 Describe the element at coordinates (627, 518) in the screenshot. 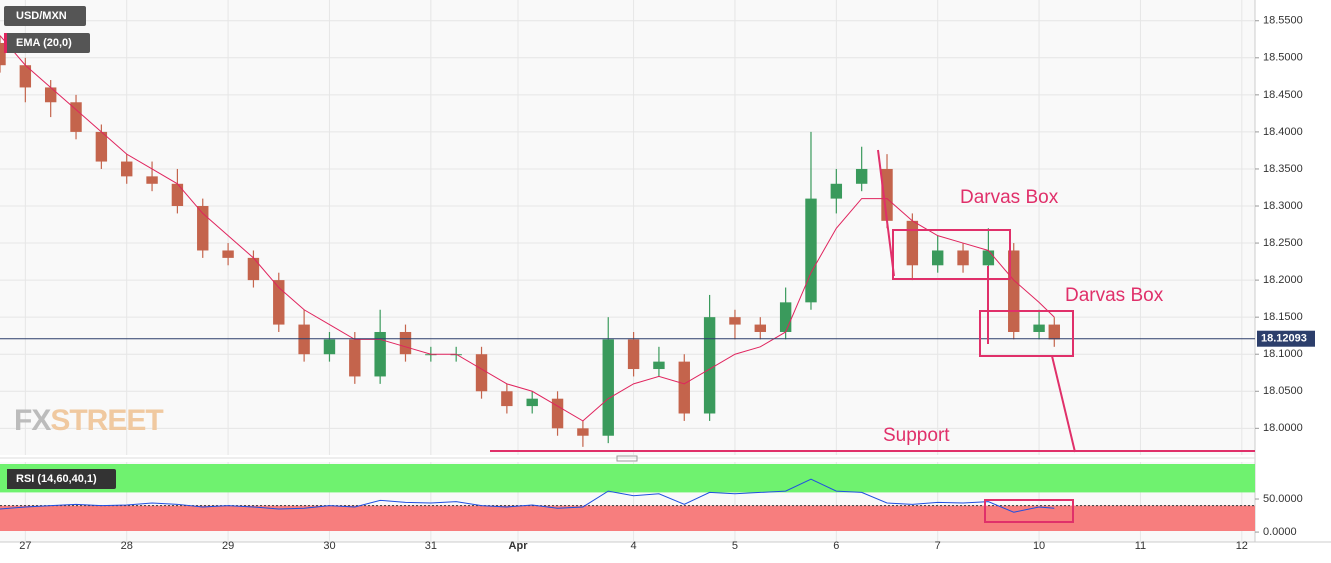

I see `rsi-lower-band` at that location.